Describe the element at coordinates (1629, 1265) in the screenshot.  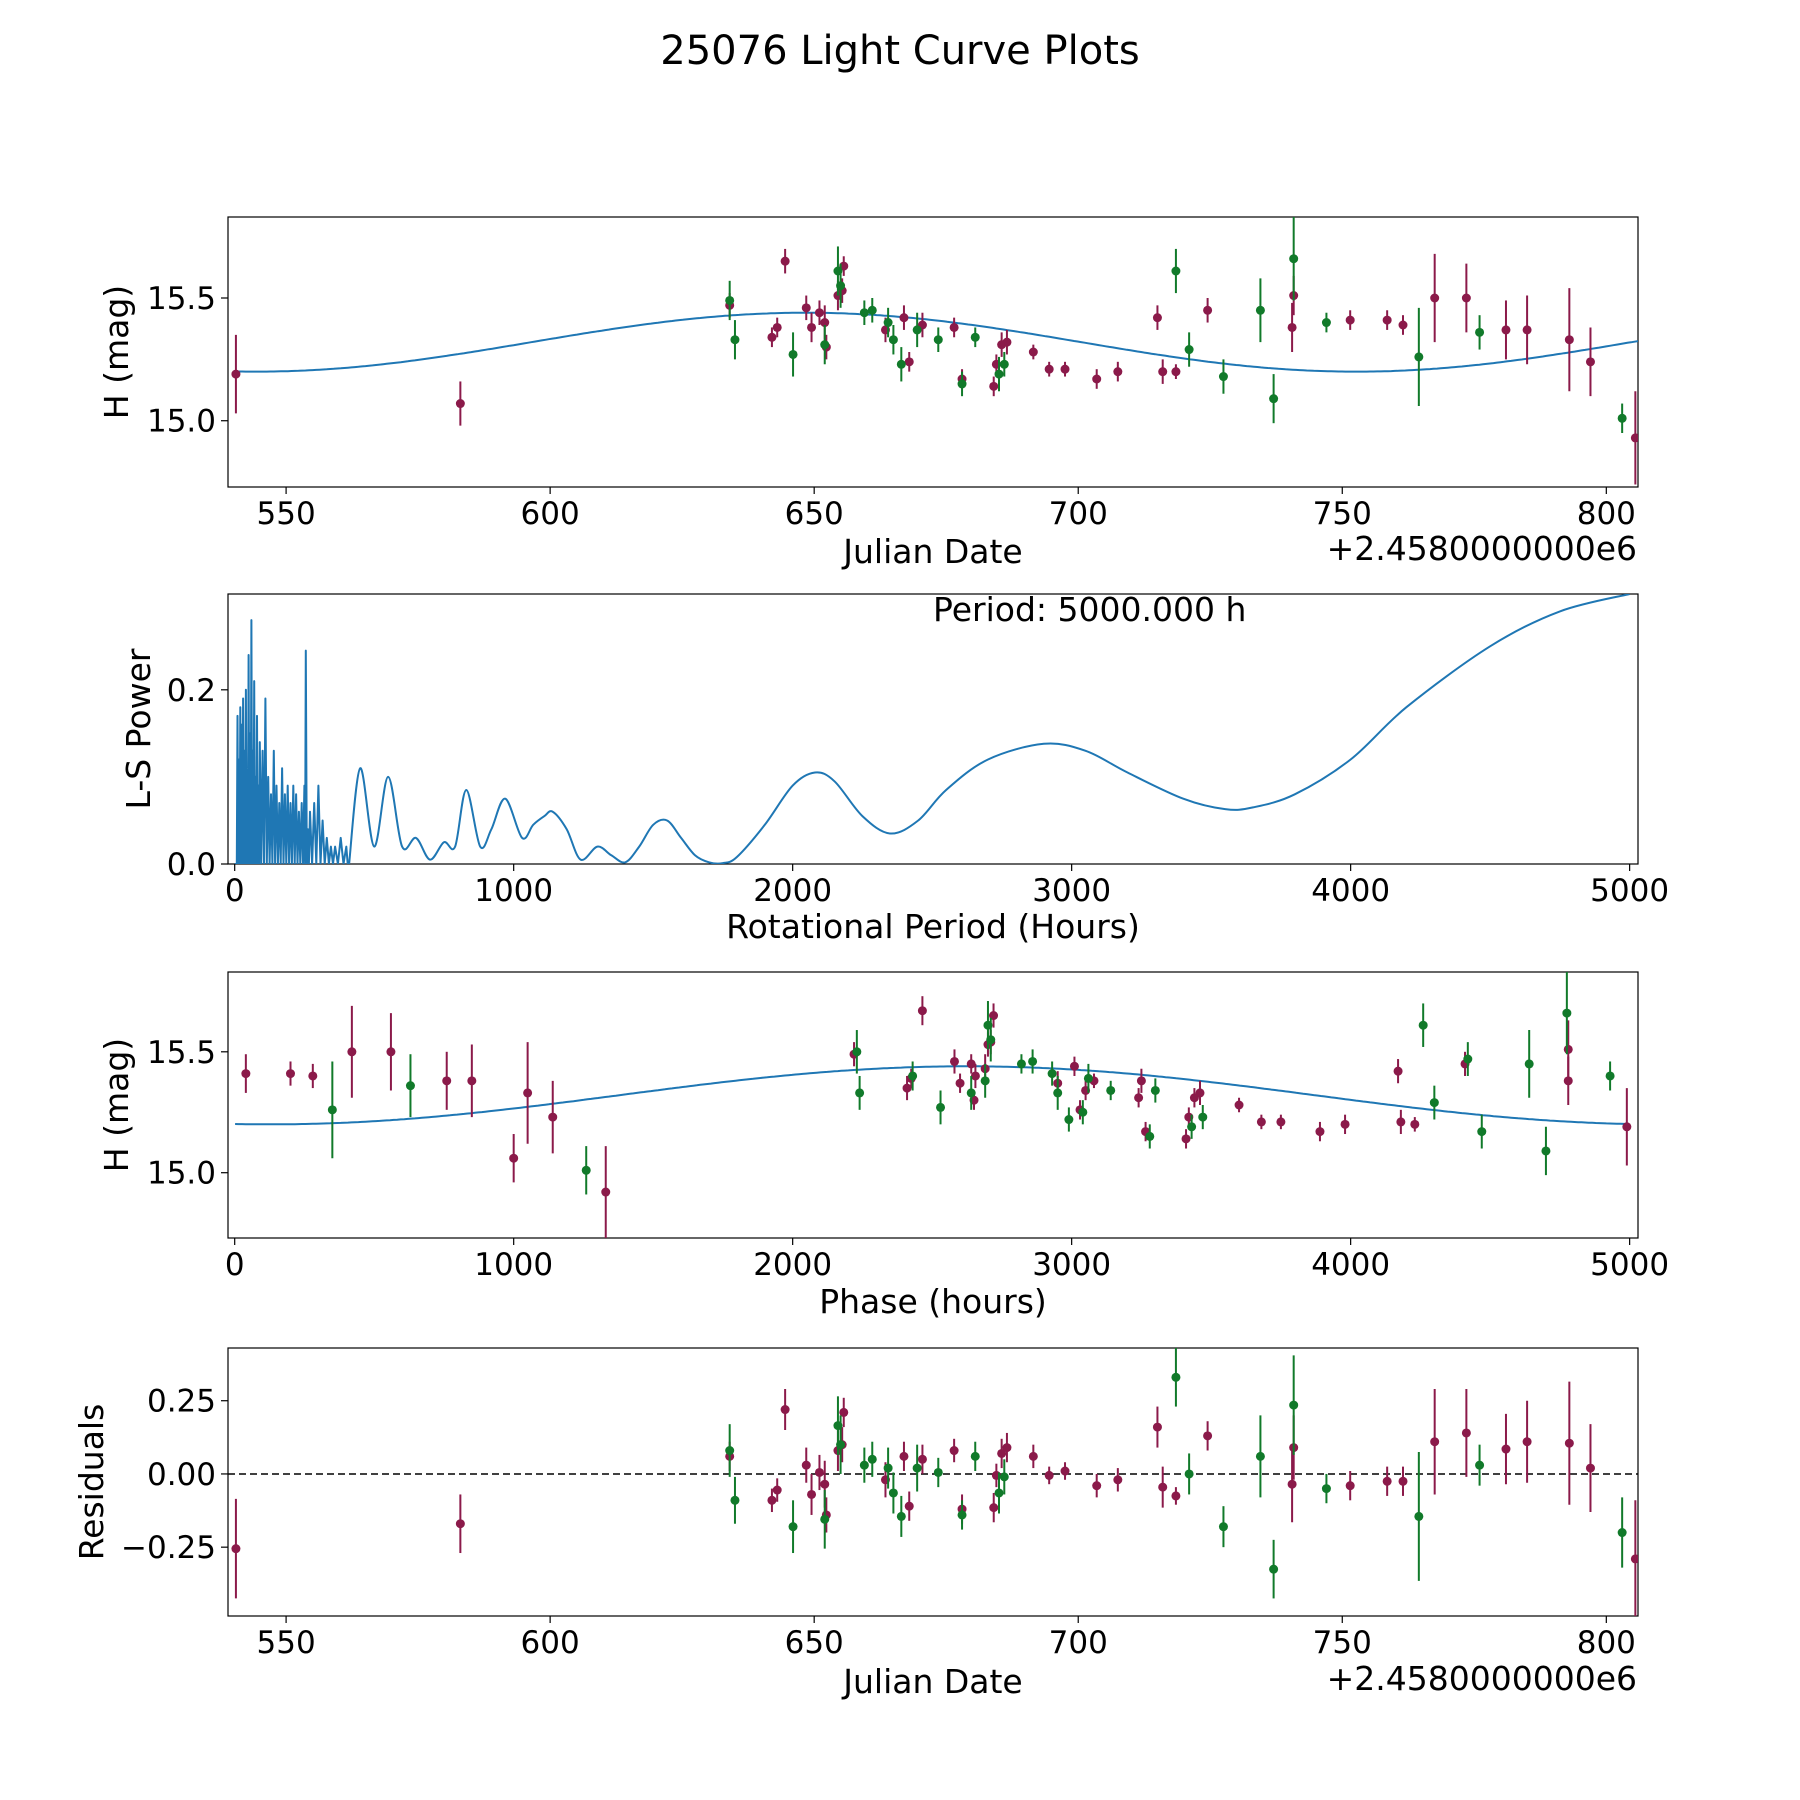
I see `x-tick-label: 5000` at that location.